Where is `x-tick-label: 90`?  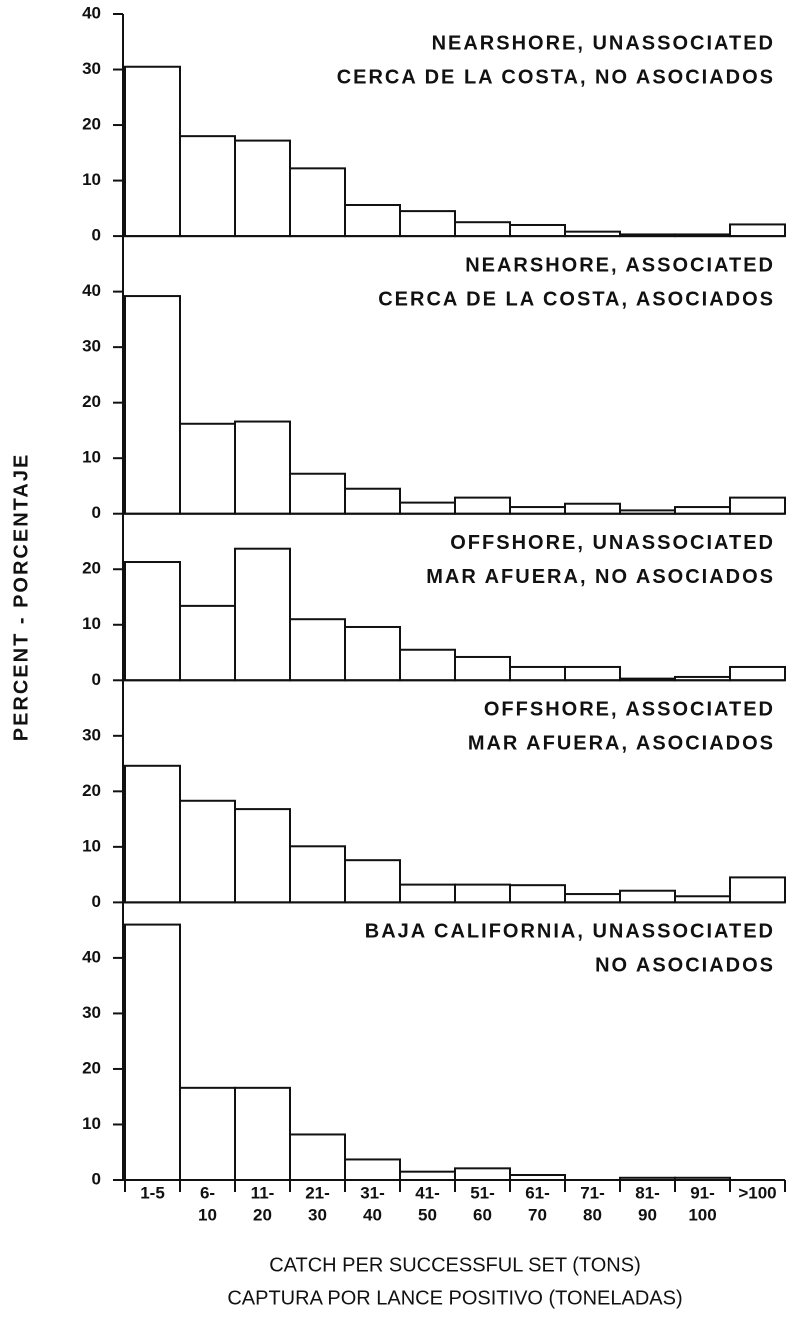 x-tick-label: 90 is located at coordinates (647, 1214).